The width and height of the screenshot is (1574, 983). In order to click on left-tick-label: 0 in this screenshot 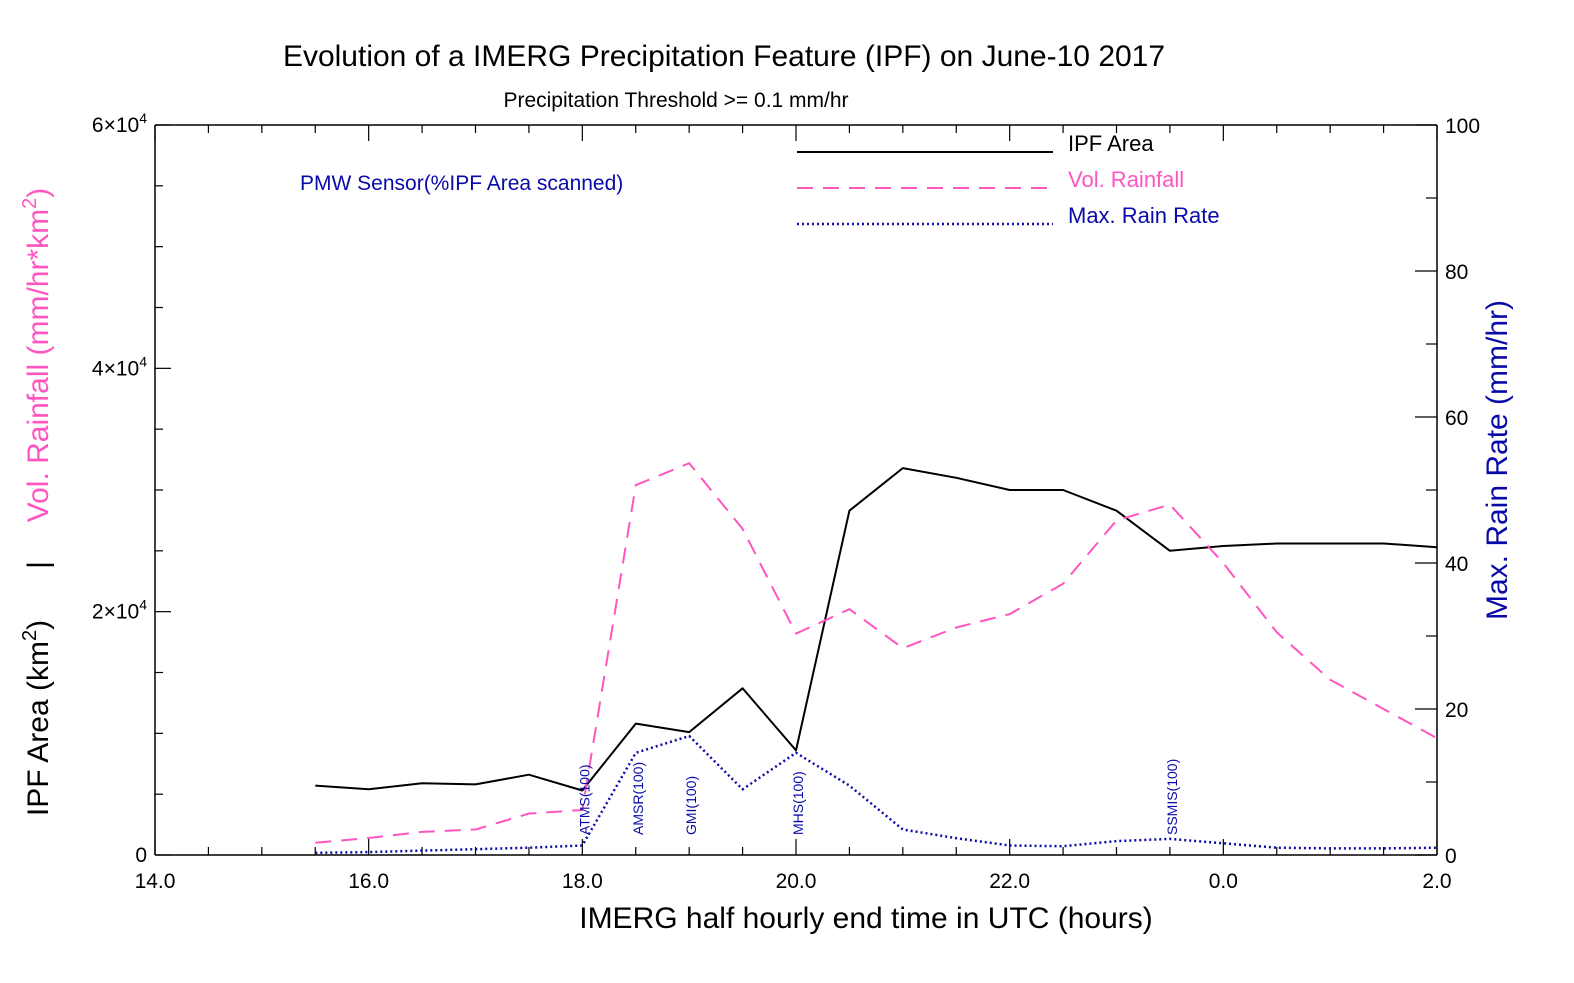, I will do `click(141, 855)`.